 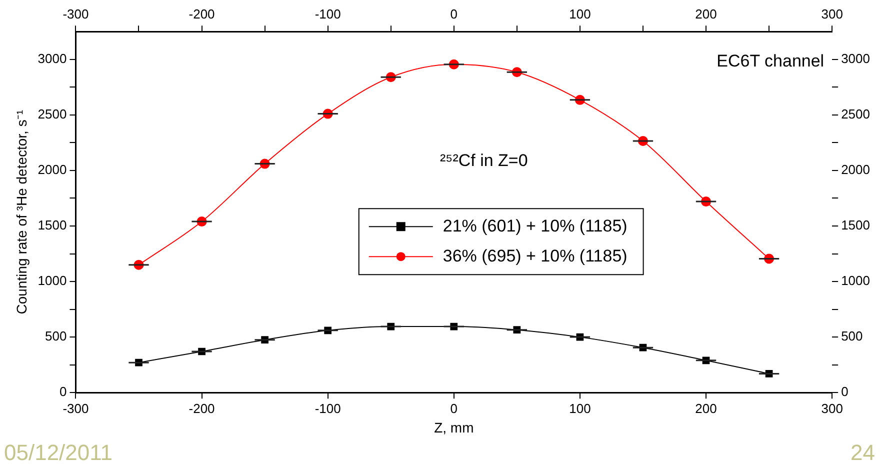 I want to click on x-tick-label: 200, so click(x=706, y=408).